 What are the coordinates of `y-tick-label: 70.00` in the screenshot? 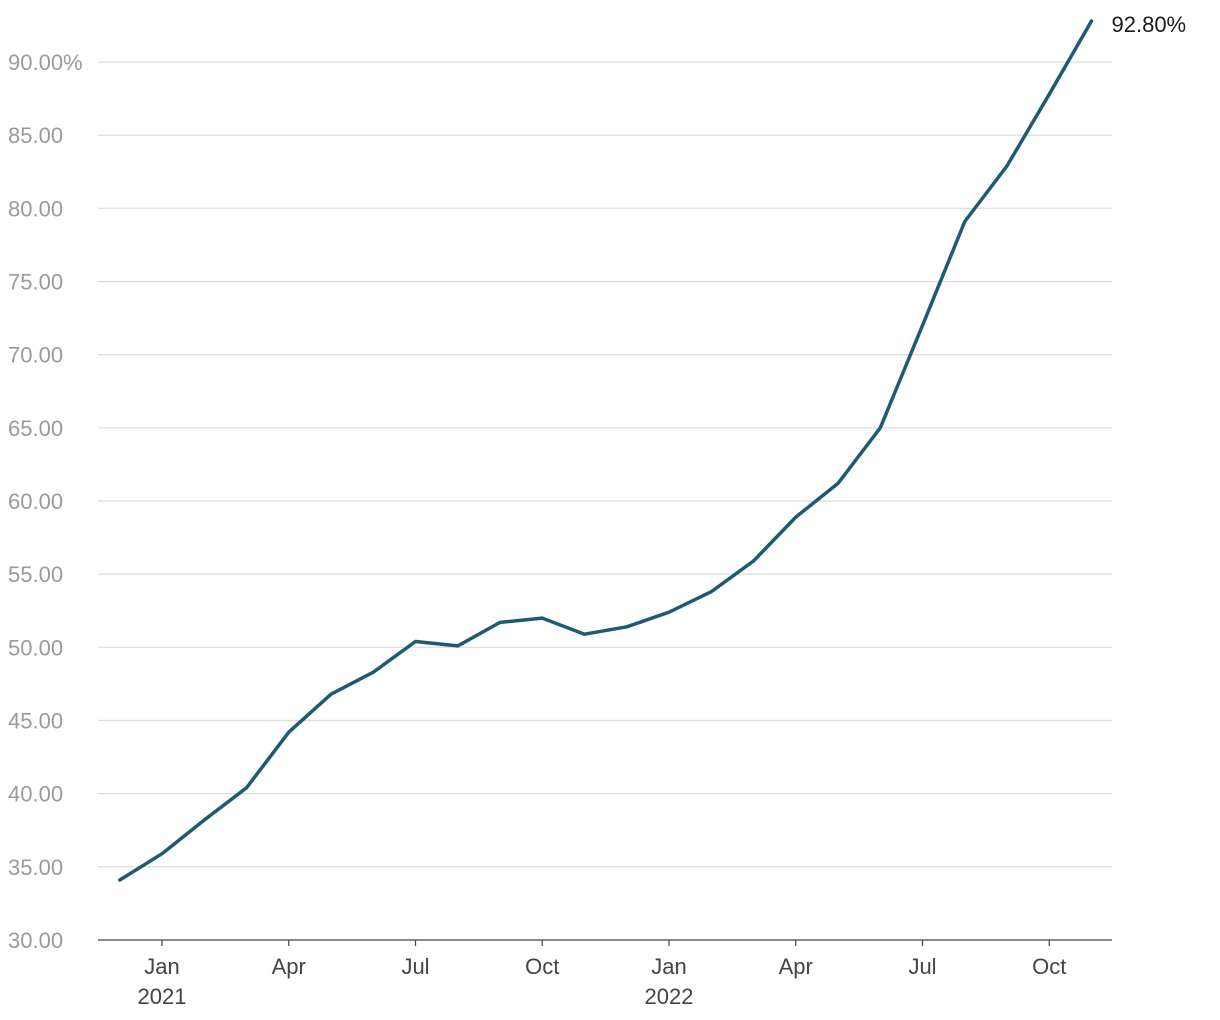 It's located at (35, 355).